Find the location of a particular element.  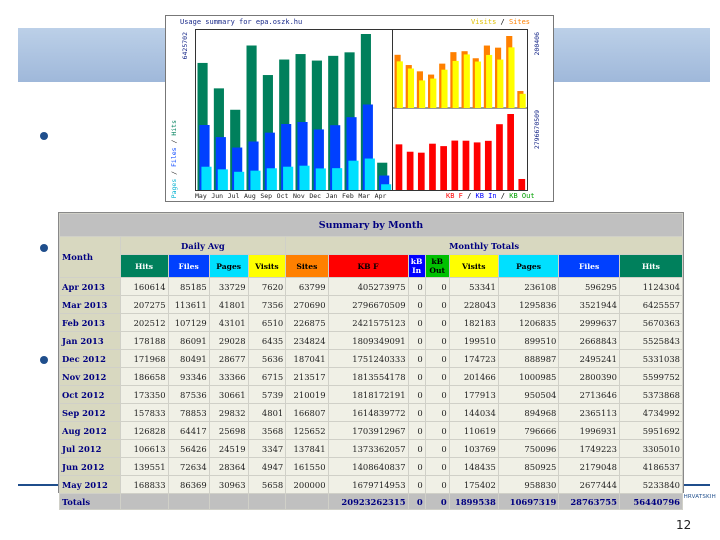

value-cell: 888987 is located at coordinates (528, 358).